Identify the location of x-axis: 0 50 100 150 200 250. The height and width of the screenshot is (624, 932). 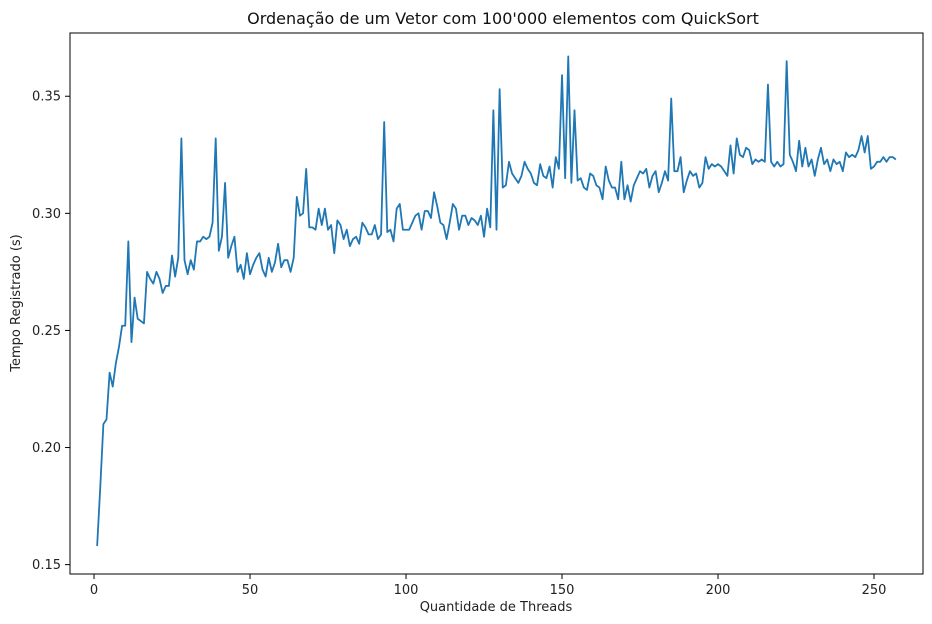
(488, 586).